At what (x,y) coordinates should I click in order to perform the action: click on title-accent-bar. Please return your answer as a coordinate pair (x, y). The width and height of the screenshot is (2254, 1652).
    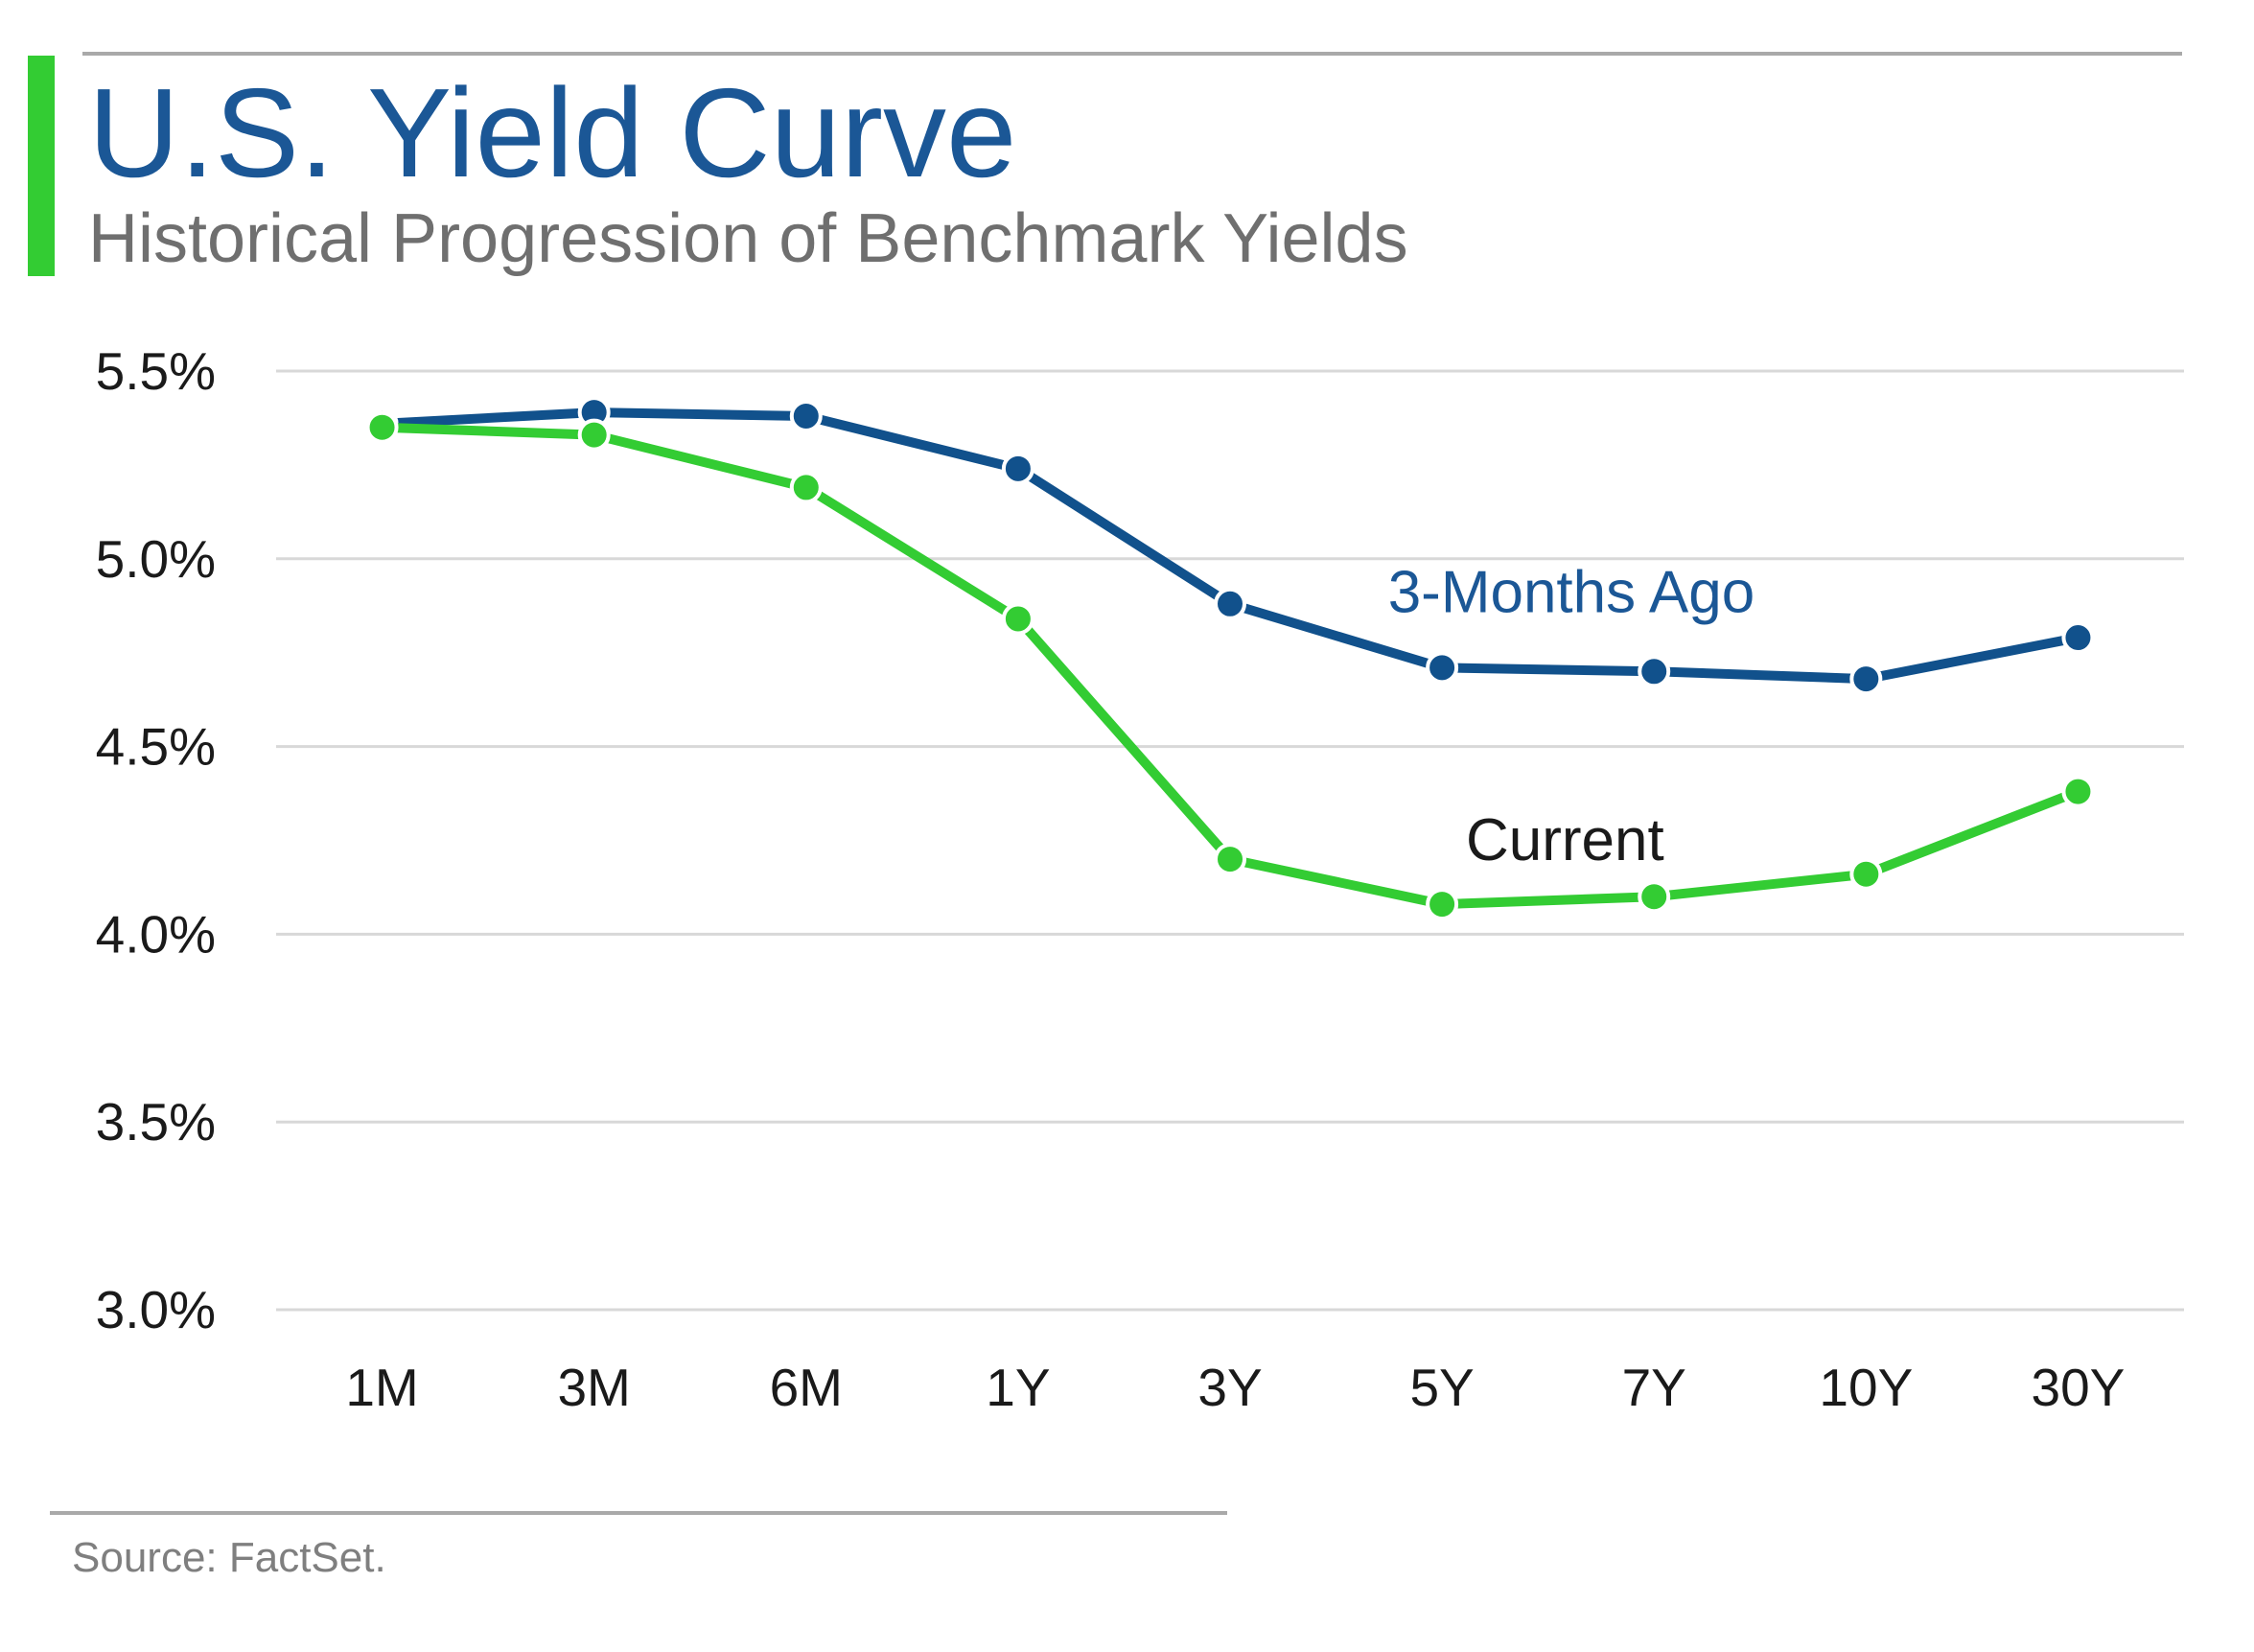
    Looking at the image, I should click on (41, 166).